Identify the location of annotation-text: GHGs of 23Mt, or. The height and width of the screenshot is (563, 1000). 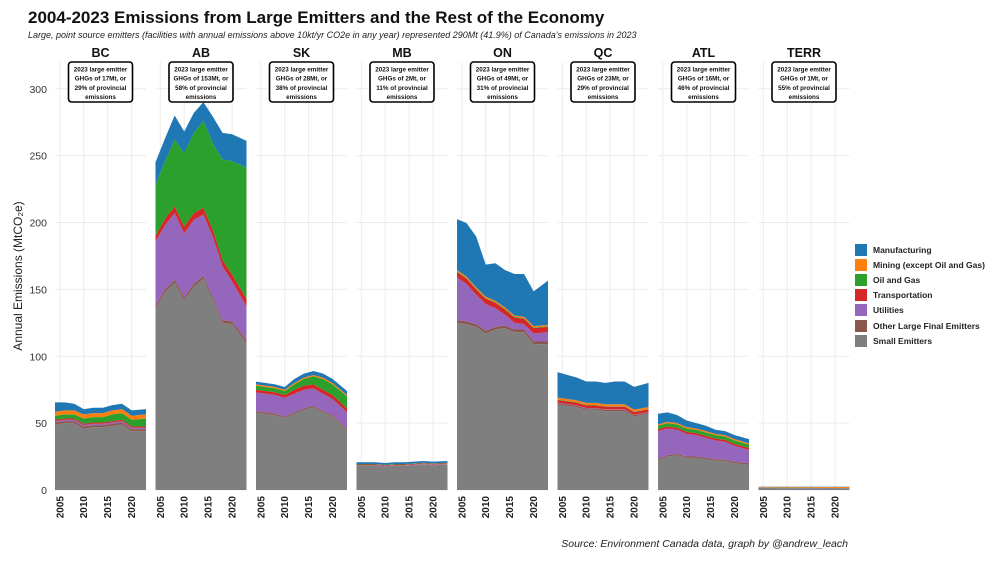
(603, 79).